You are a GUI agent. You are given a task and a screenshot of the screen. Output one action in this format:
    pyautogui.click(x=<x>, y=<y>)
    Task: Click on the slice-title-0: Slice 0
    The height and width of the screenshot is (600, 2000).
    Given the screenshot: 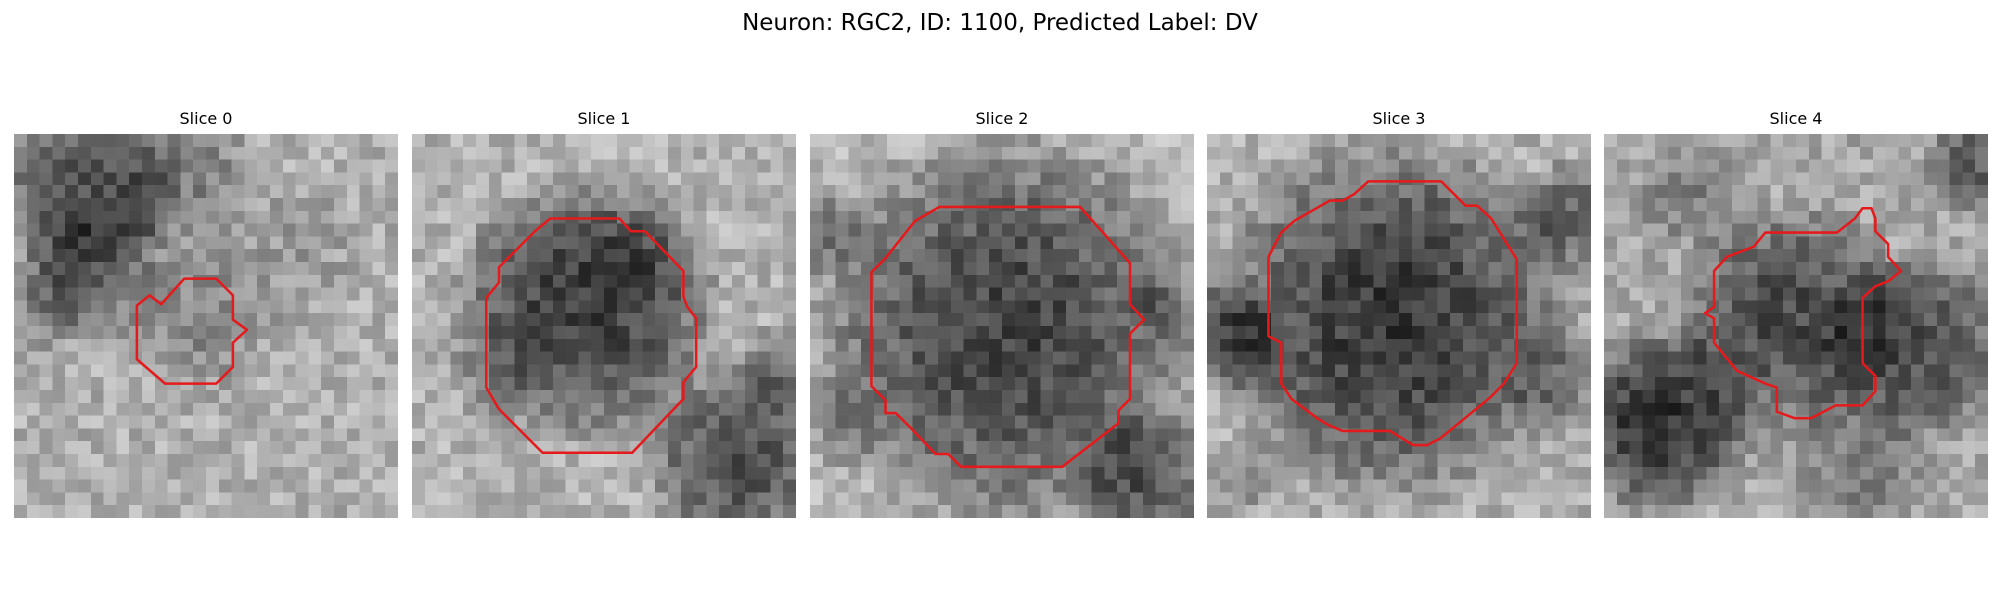 What is the action you would take?
    pyautogui.click(x=206, y=118)
    